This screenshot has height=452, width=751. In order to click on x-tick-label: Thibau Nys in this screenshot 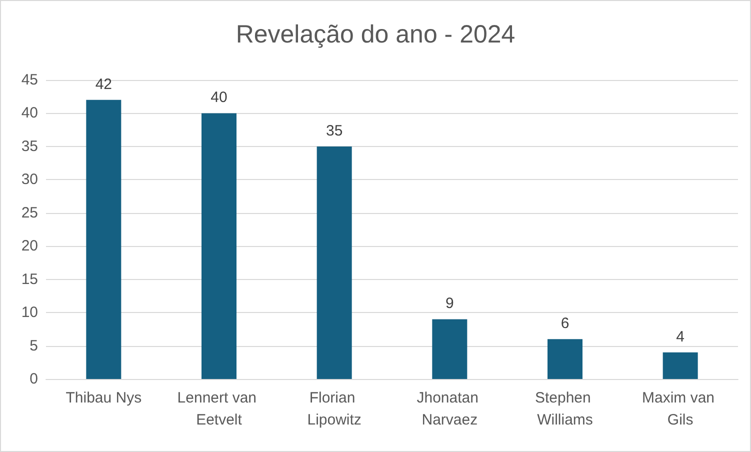, I will do `click(104, 398)`.